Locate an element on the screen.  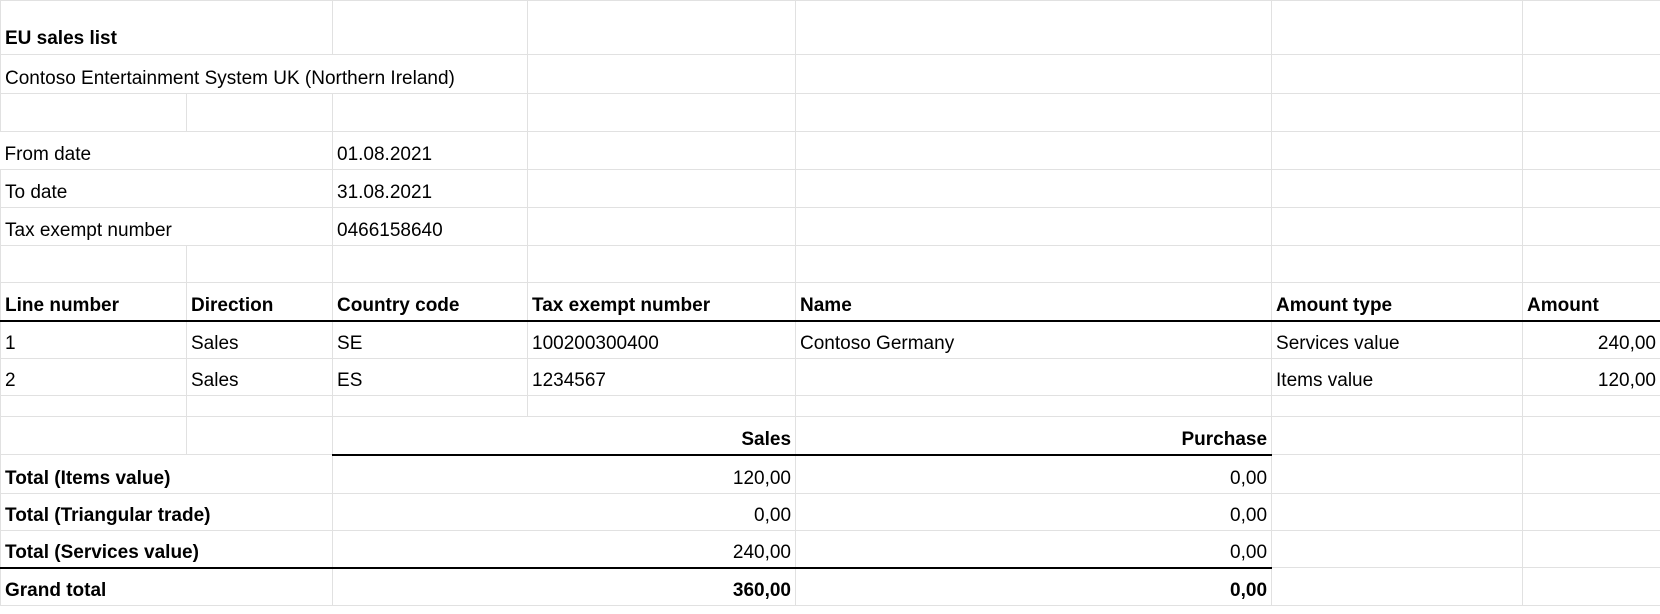
total-label: Total (Triangular trade) is located at coordinates (167, 512).